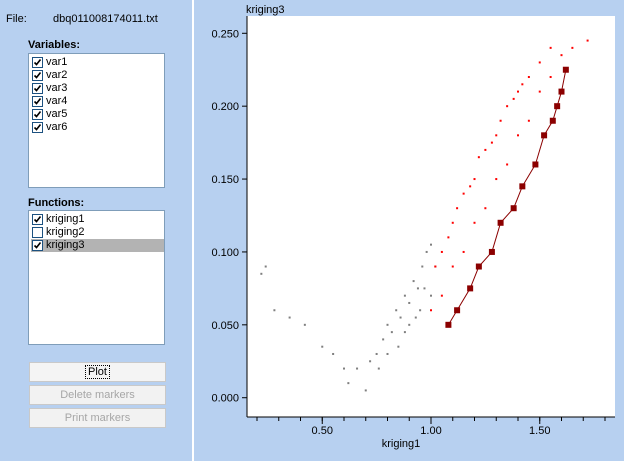 This screenshot has height=461, width=624. What do you see at coordinates (322, 431) in the screenshot?
I see `x-tick-label: 0.50` at bounding box center [322, 431].